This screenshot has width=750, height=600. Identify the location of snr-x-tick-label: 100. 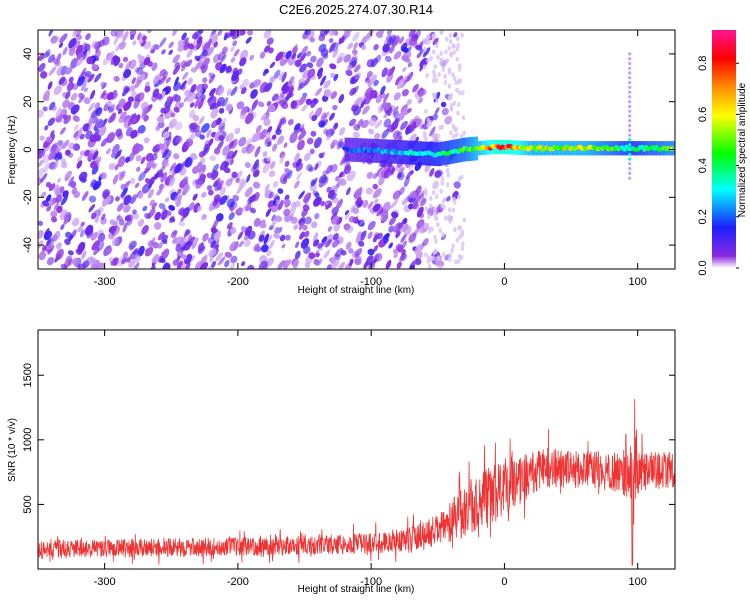
(638, 582).